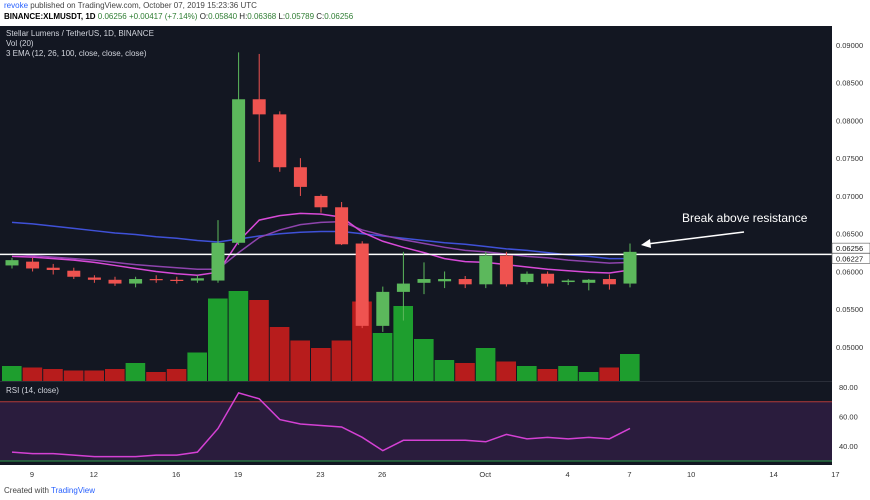 Image resolution: width=870 pixels, height=500 pixels. I want to click on price-badge-label: 0.06227, so click(849, 258).